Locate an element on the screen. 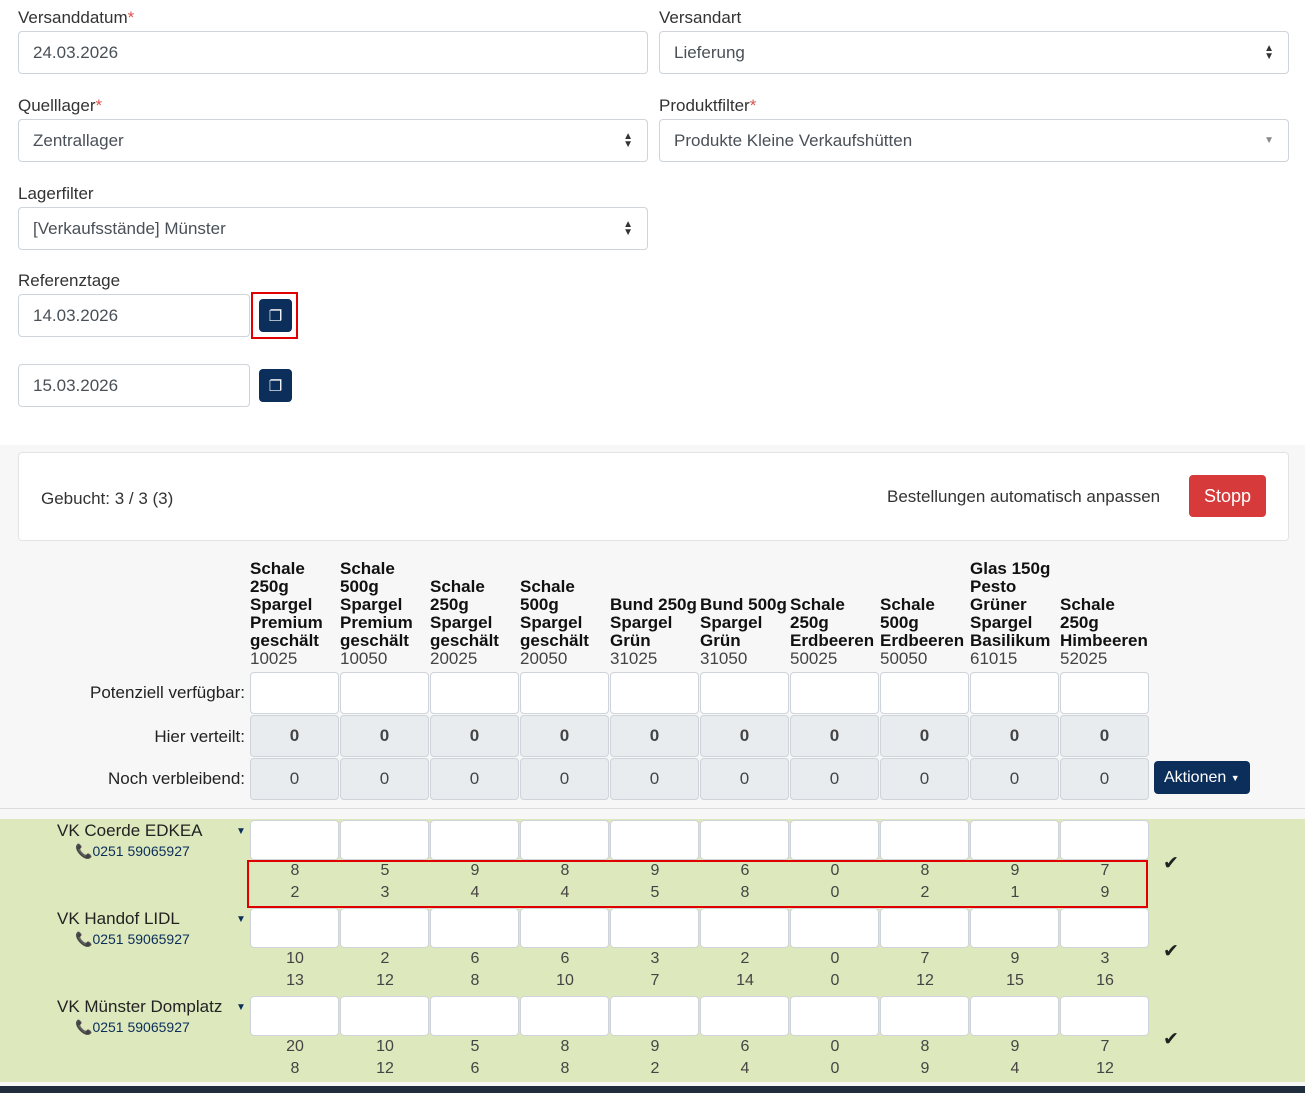 The width and height of the screenshot is (1305, 1093). product-code: 20025 is located at coordinates (454, 658).